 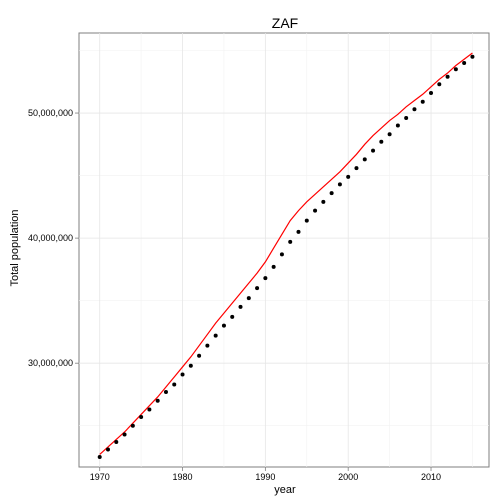 What do you see at coordinates (431, 477) in the screenshot?
I see `x-tick-label: 2010` at bounding box center [431, 477].